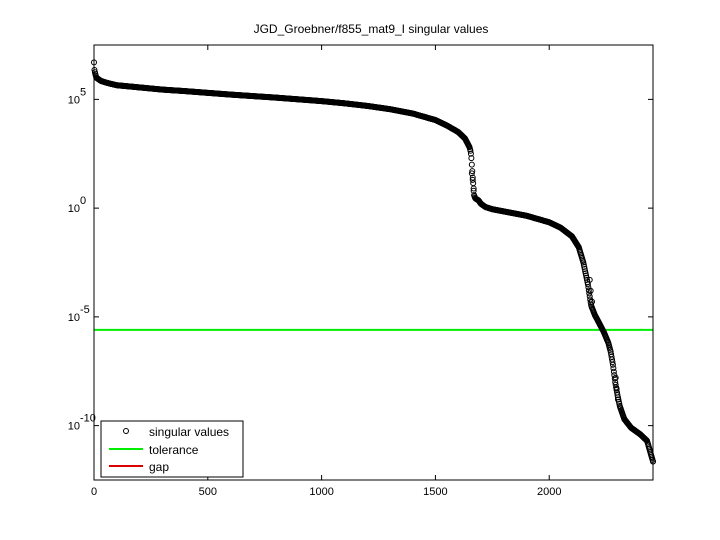 The width and height of the screenshot is (720, 540). What do you see at coordinates (85, 310) in the screenshot?
I see `y-tick-exponent: -5` at bounding box center [85, 310].